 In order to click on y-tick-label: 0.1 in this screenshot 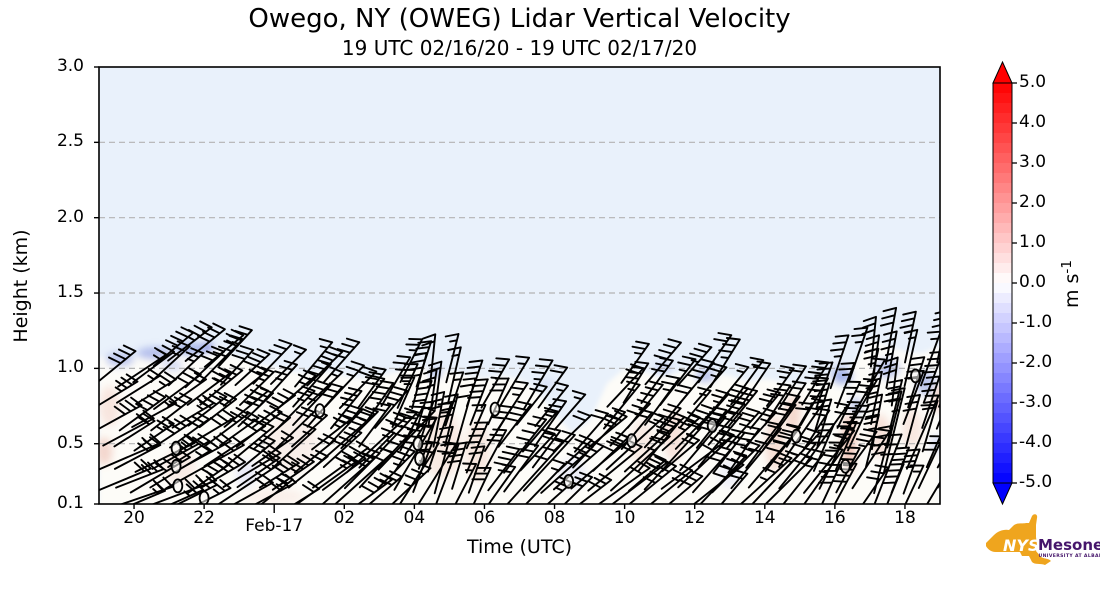, I will do `click(70, 503)`.